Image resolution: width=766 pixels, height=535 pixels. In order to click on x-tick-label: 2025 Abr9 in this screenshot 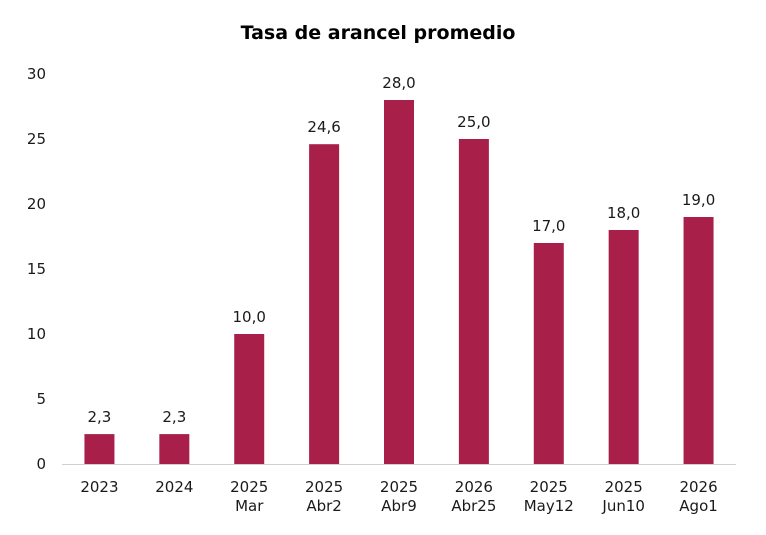, I will do `click(399, 496)`.